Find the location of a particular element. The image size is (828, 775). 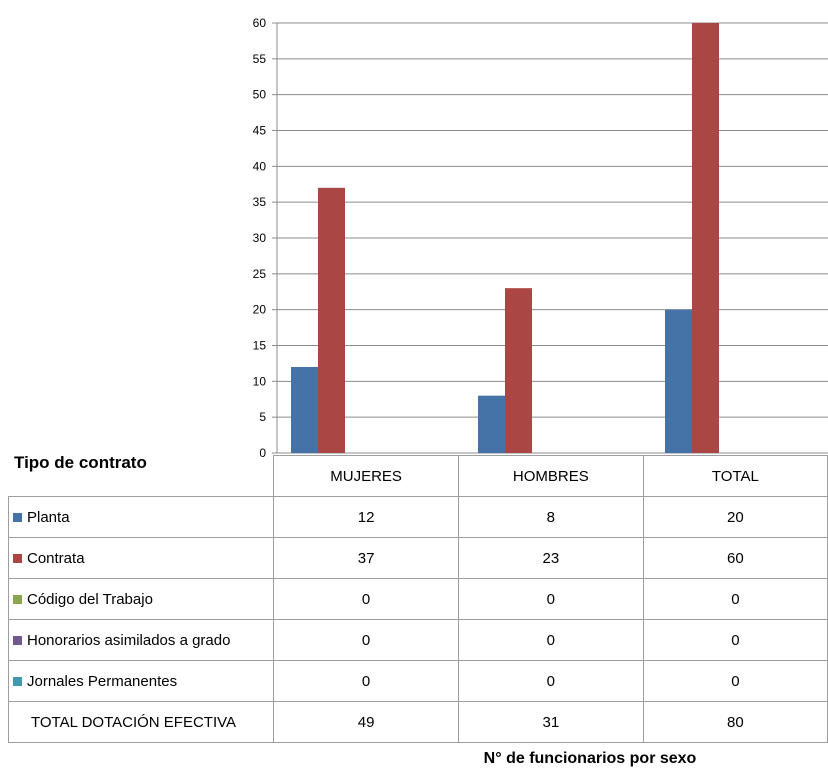

table-cell: 80 is located at coordinates (735, 722).